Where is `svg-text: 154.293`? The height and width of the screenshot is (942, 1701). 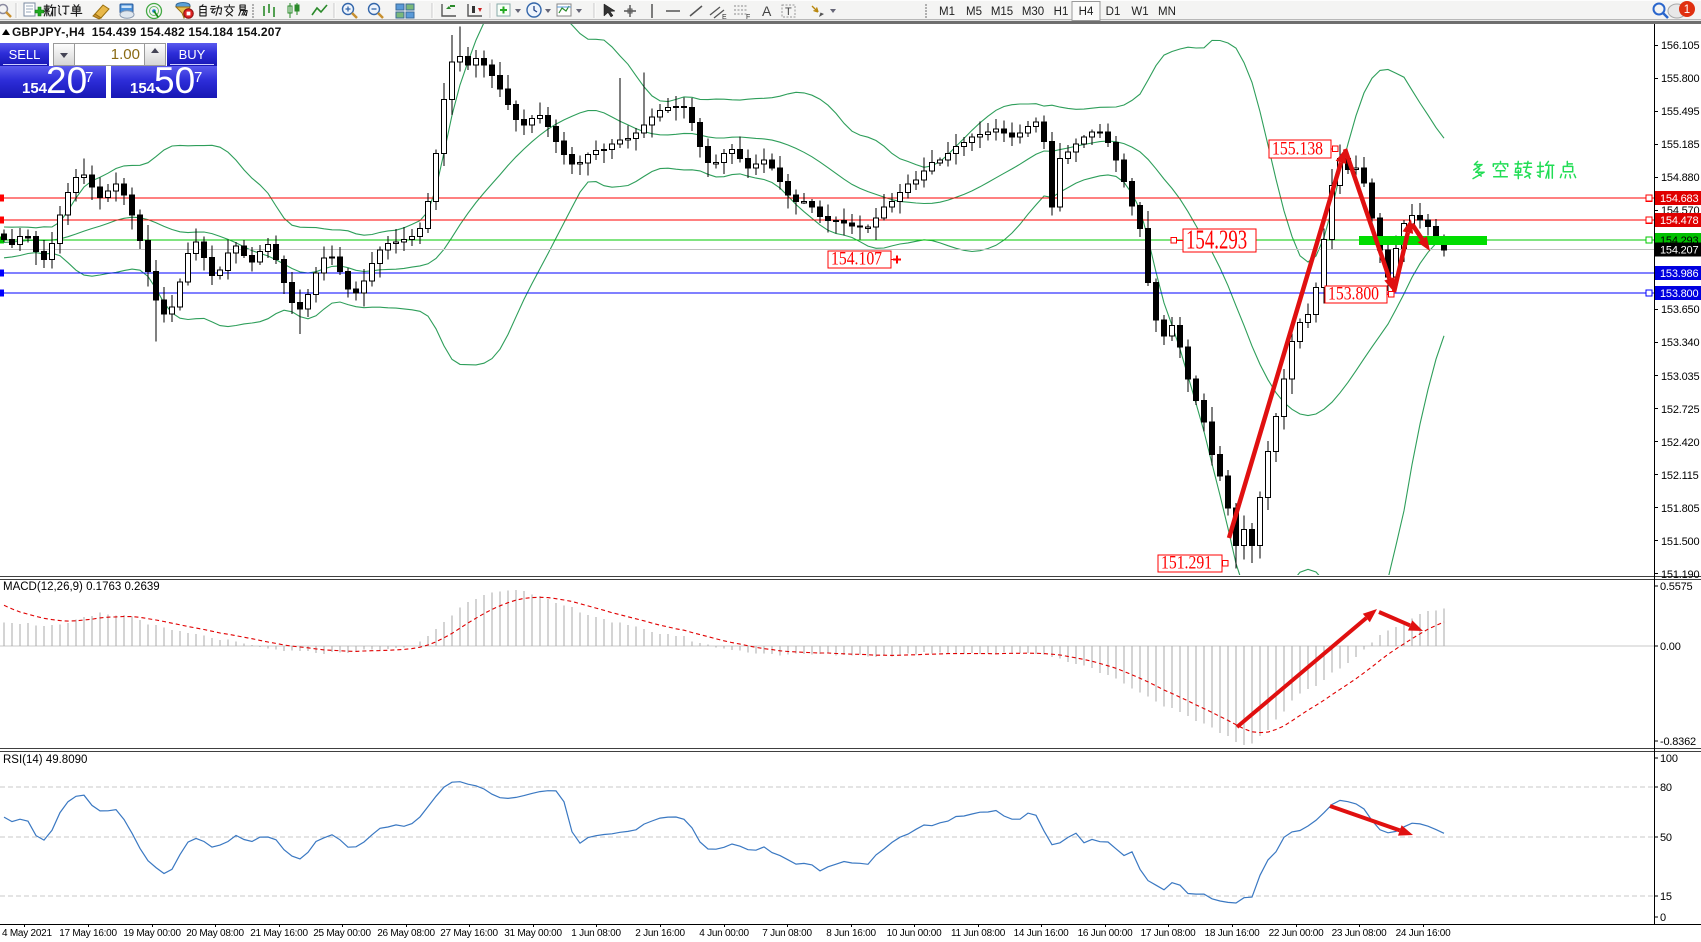
svg-text: 154.293 is located at coordinates (1216, 240).